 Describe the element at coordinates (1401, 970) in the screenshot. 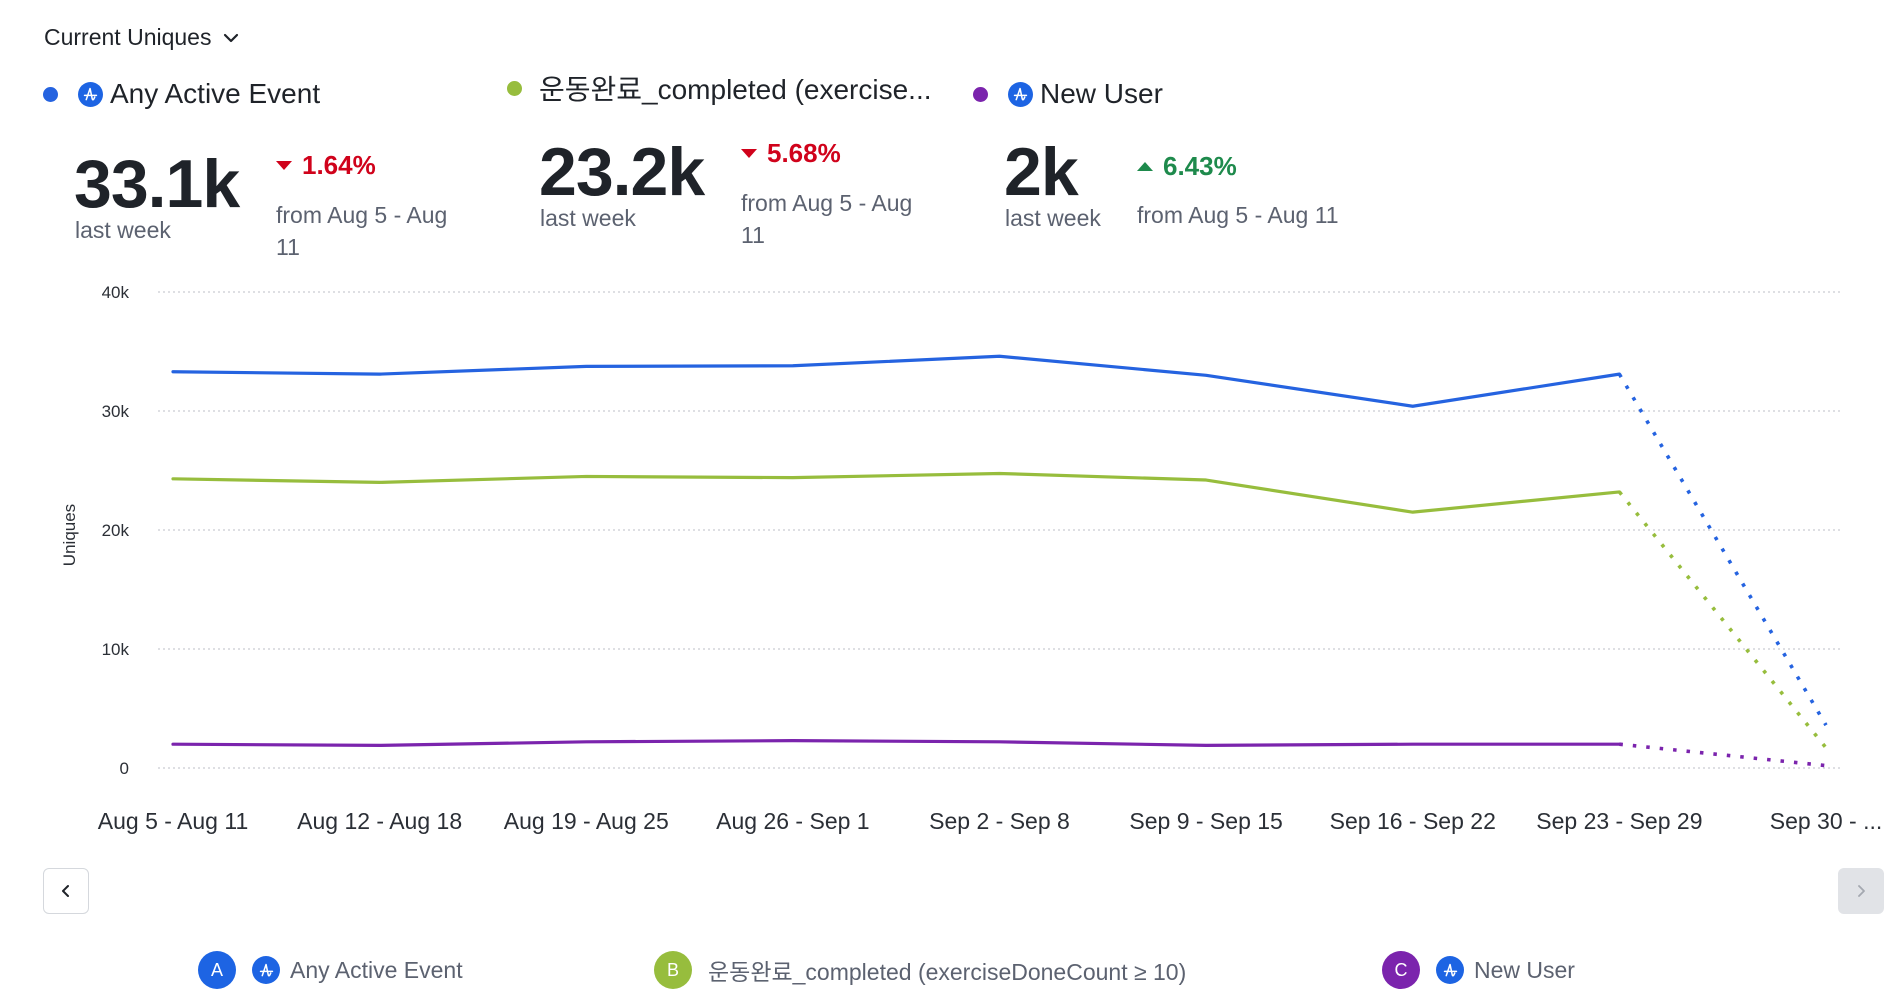

I see `series-letter-badge: C` at that location.